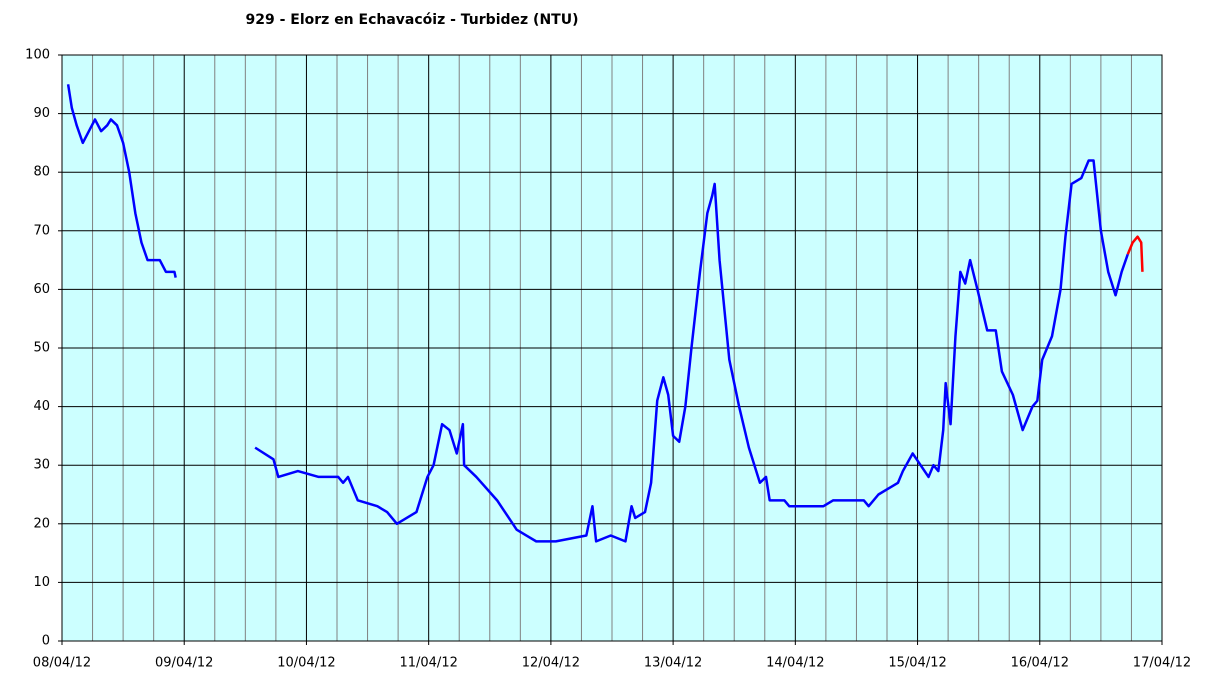 This screenshot has height=677, width=1208. I want to click on y-tick-label: 50, so click(41, 348).